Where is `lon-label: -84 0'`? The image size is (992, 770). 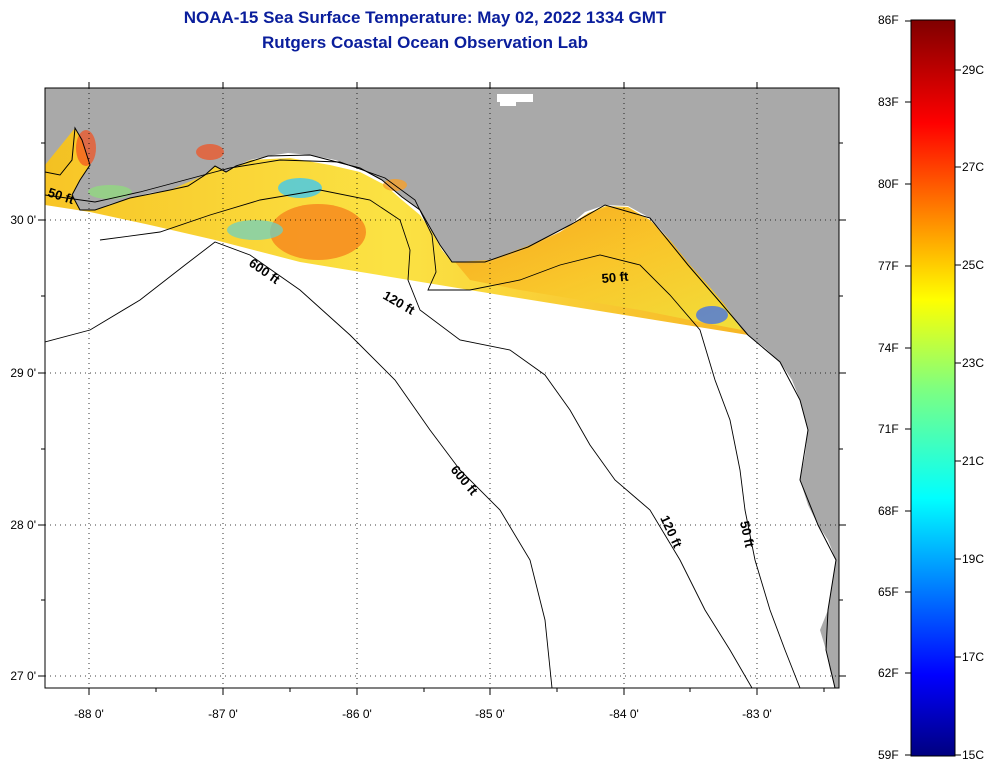
lon-label: -84 0' is located at coordinates (624, 714).